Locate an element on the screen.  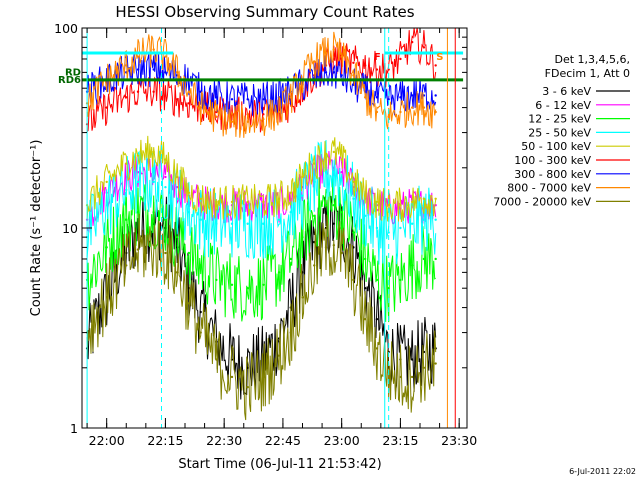
marker-label-F: F is located at coordinates (377, 57).